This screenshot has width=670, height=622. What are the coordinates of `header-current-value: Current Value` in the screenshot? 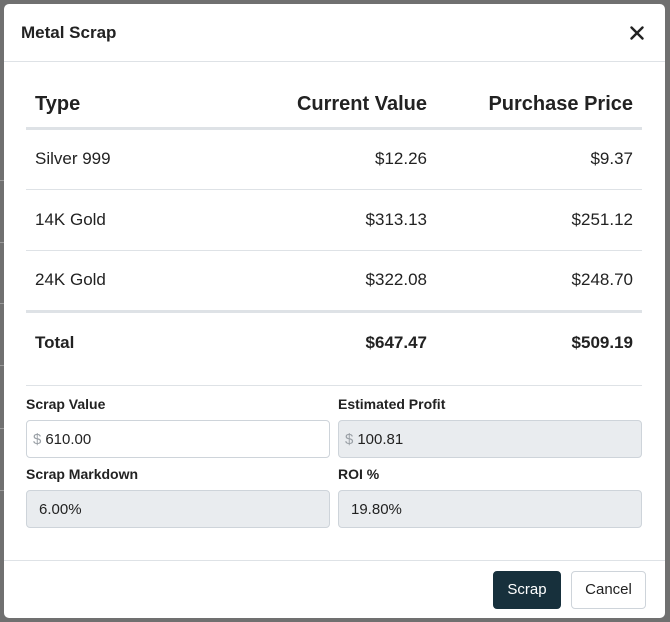 It's located at (341, 106).